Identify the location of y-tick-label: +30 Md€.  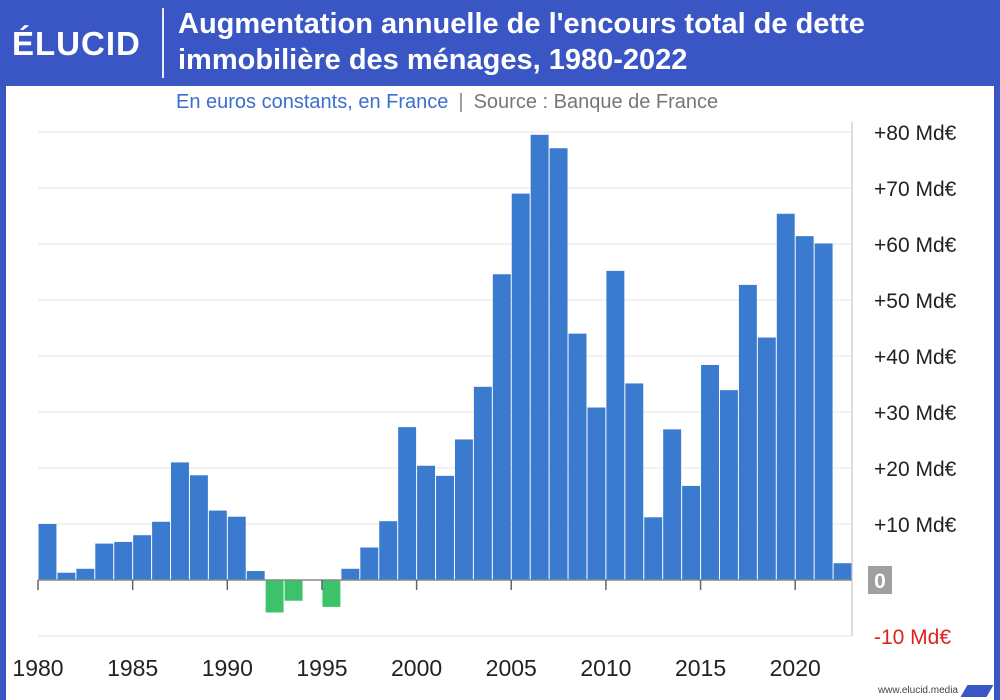
(915, 413).